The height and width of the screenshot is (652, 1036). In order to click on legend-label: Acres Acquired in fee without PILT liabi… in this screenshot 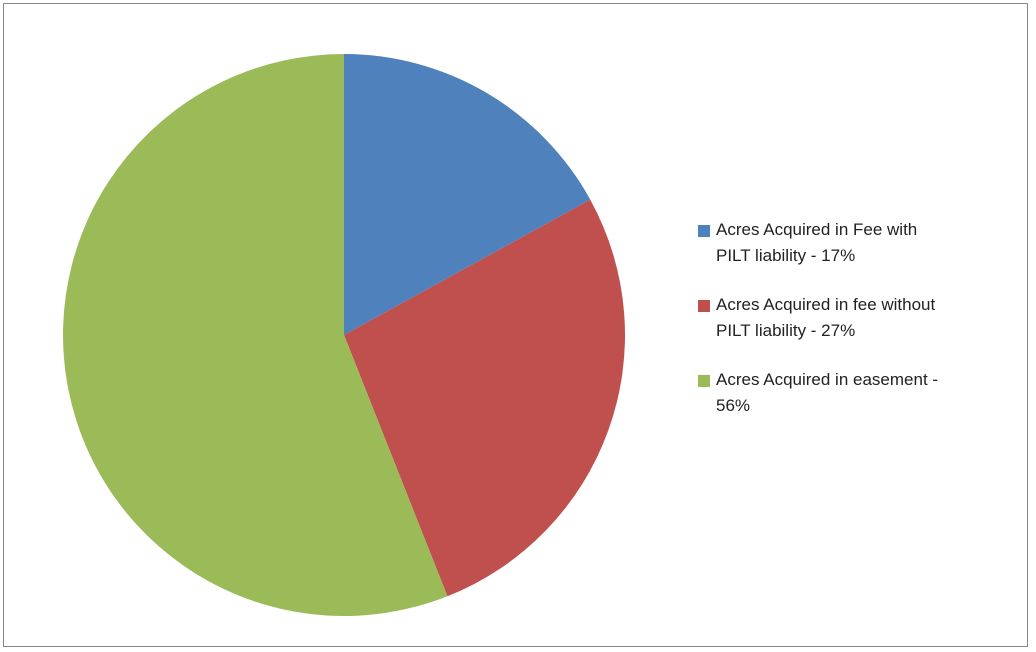, I will do `click(826, 317)`.